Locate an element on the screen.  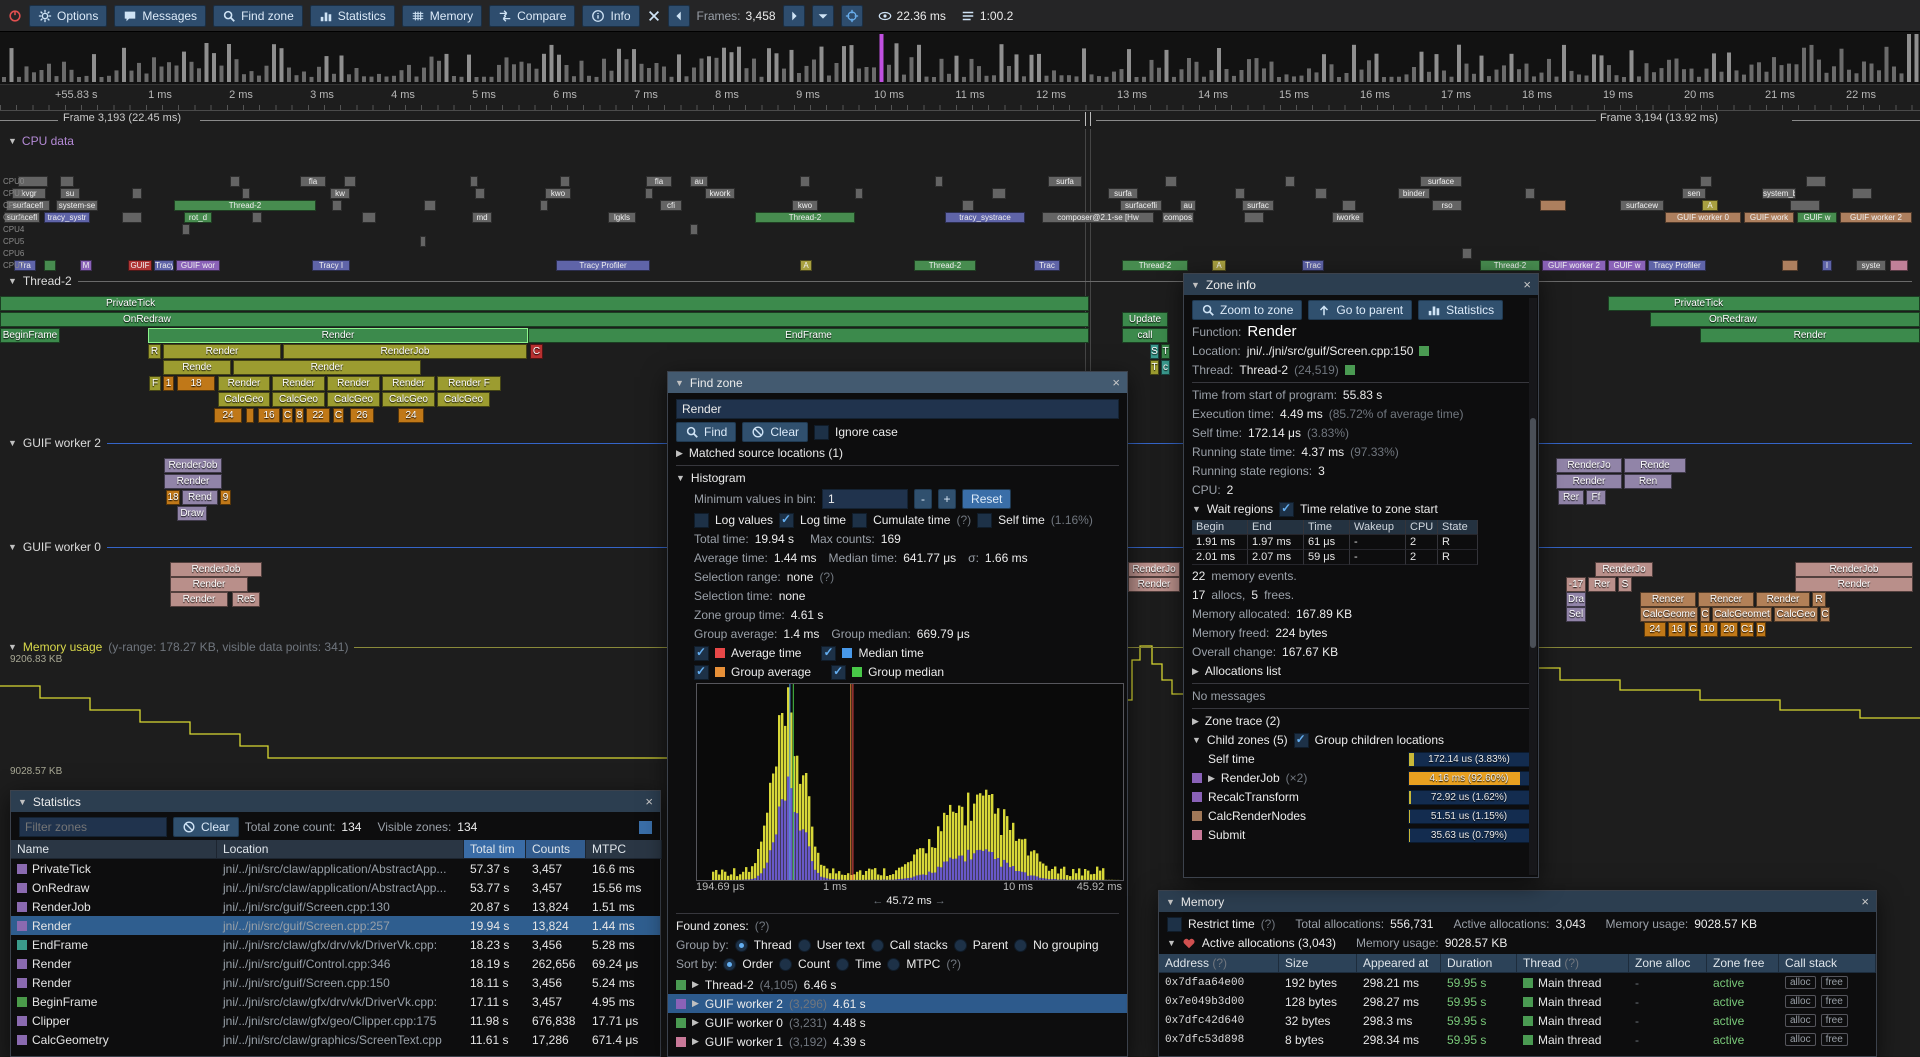
zone-endframe: EndFrame is located at coordinates (808, 335).